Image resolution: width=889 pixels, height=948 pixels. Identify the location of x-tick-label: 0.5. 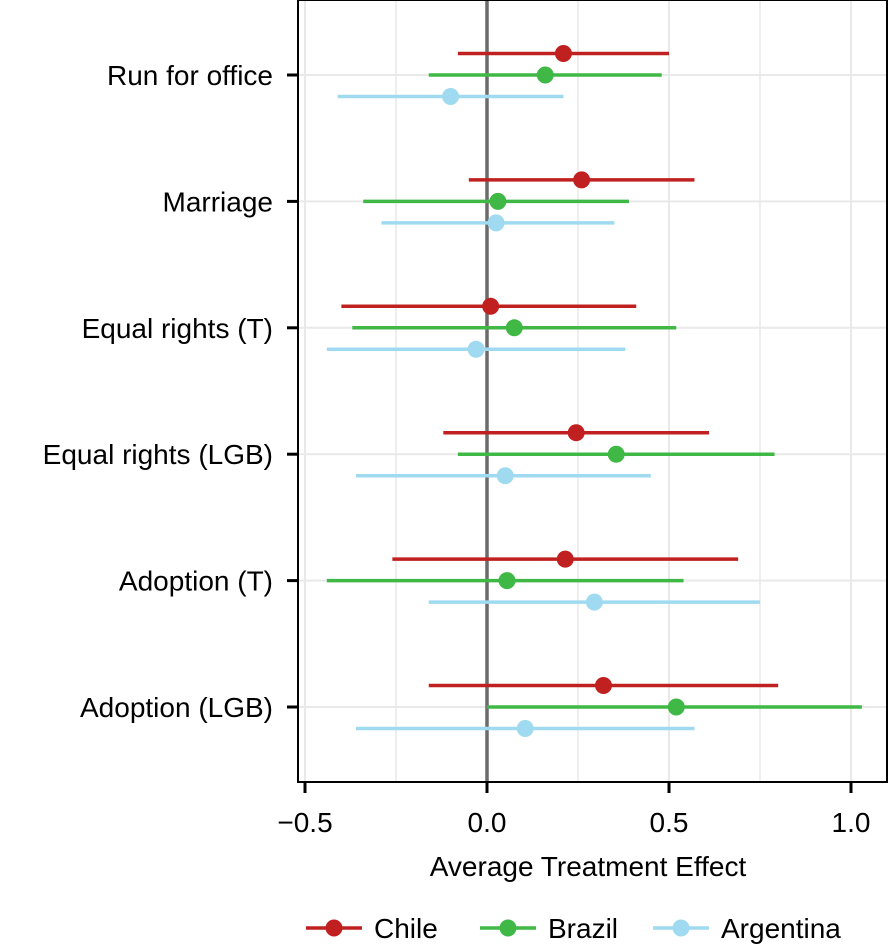
(669, 822).